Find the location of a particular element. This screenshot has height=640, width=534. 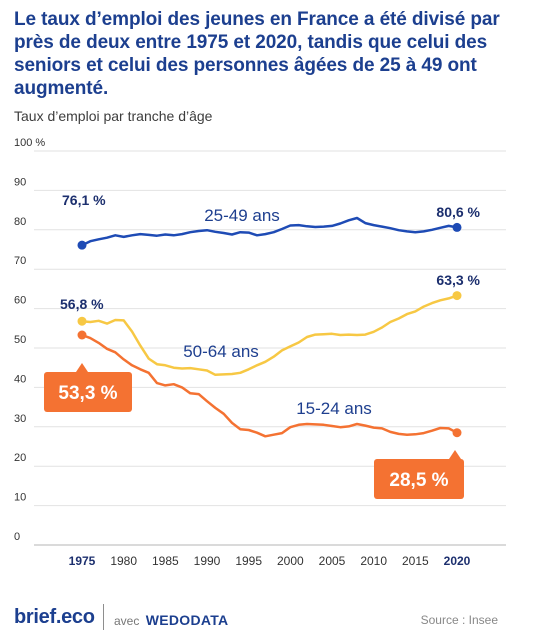

badge-label: 53,3 % is located at coordinates (87, 393).